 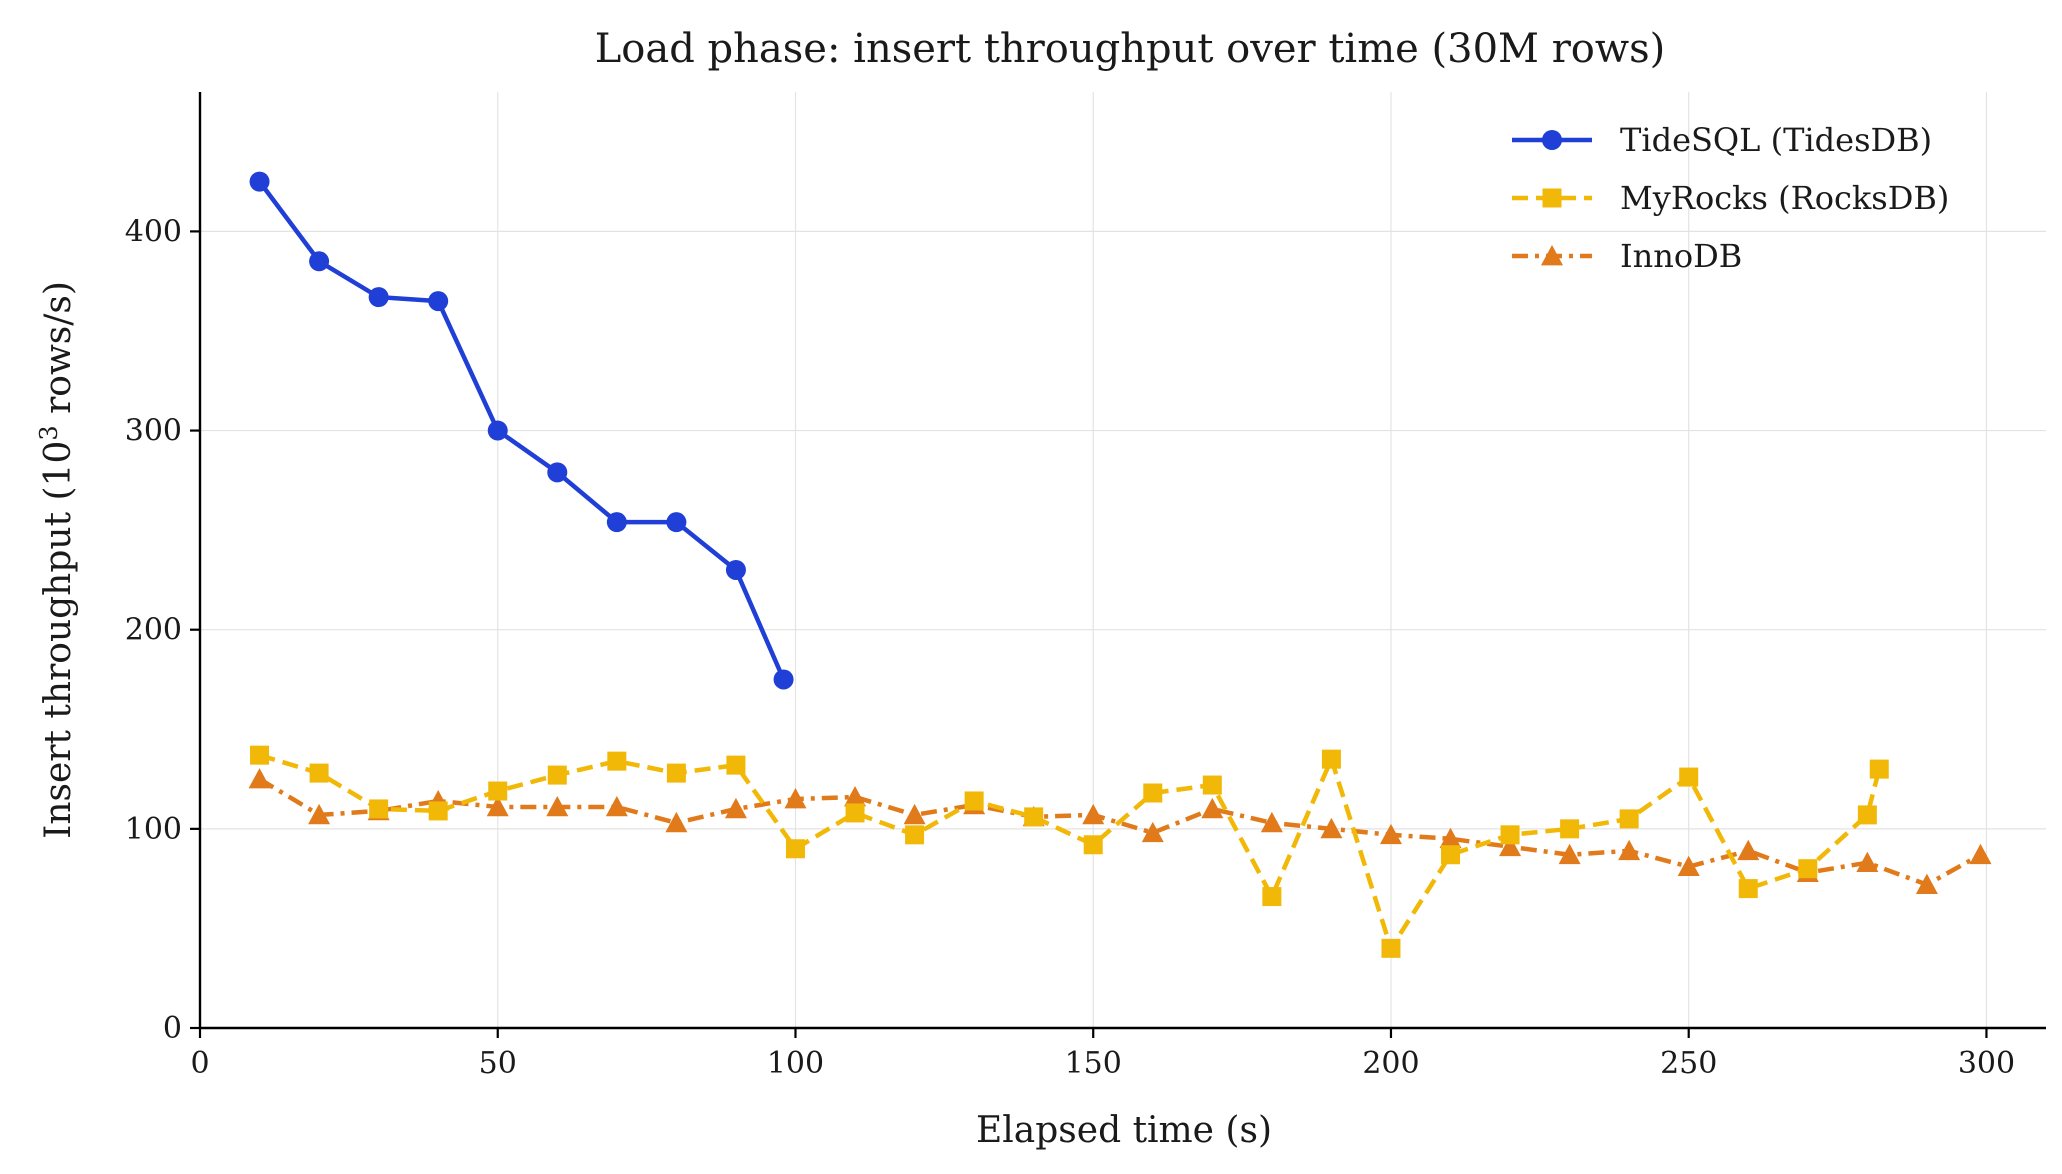 What do you see at coordinates (1390, 1063) in the screenshot?
I see `x-tick-label: 200` at bounding box center [1390, 1063].